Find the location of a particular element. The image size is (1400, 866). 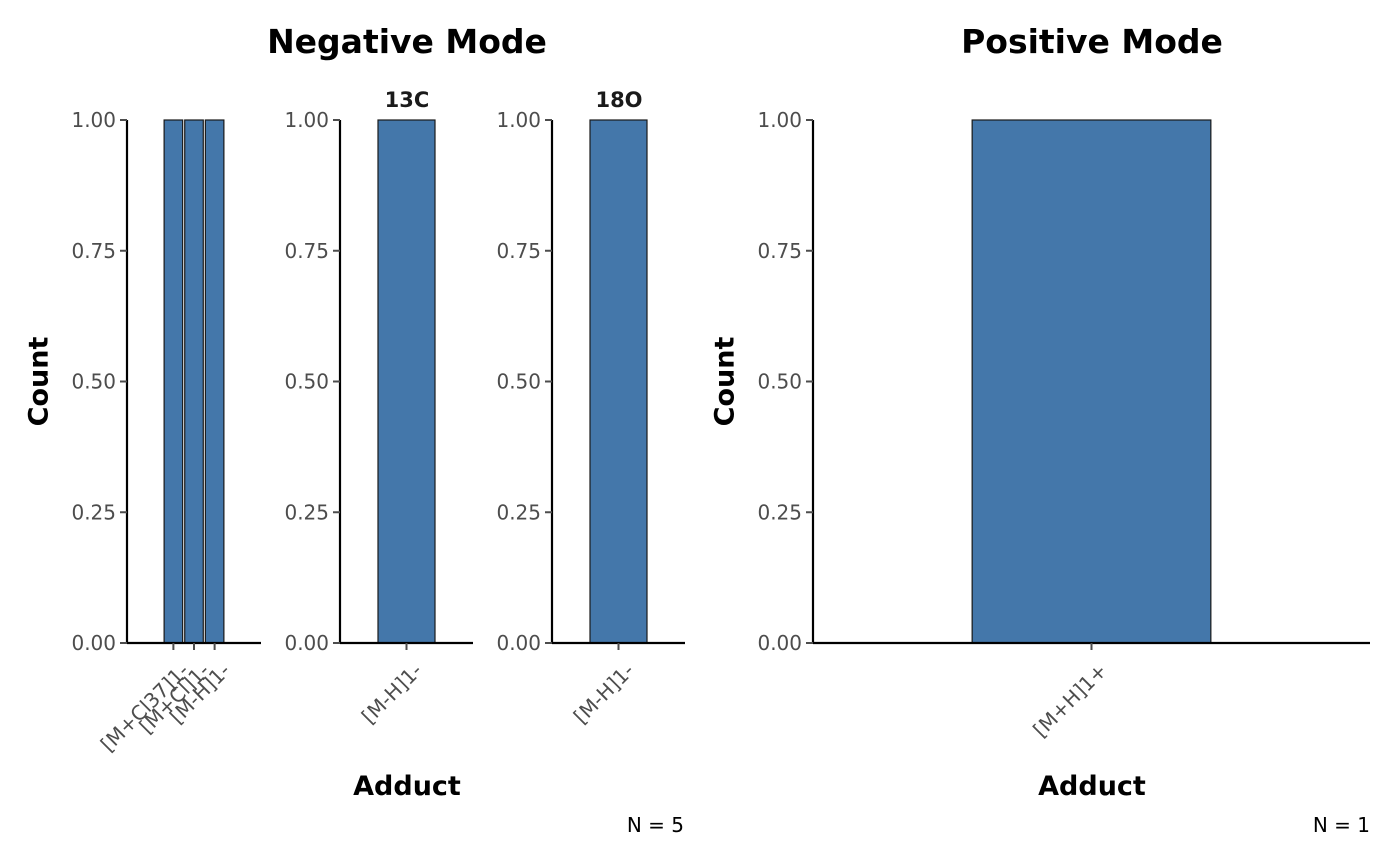

facet-strip-label: 18O is located at coordinates (618, 100).